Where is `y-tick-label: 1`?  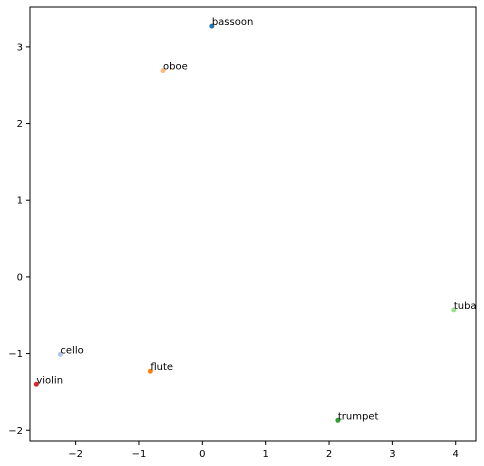
y-tick-label: 1 is located at coordinates (20, 201).